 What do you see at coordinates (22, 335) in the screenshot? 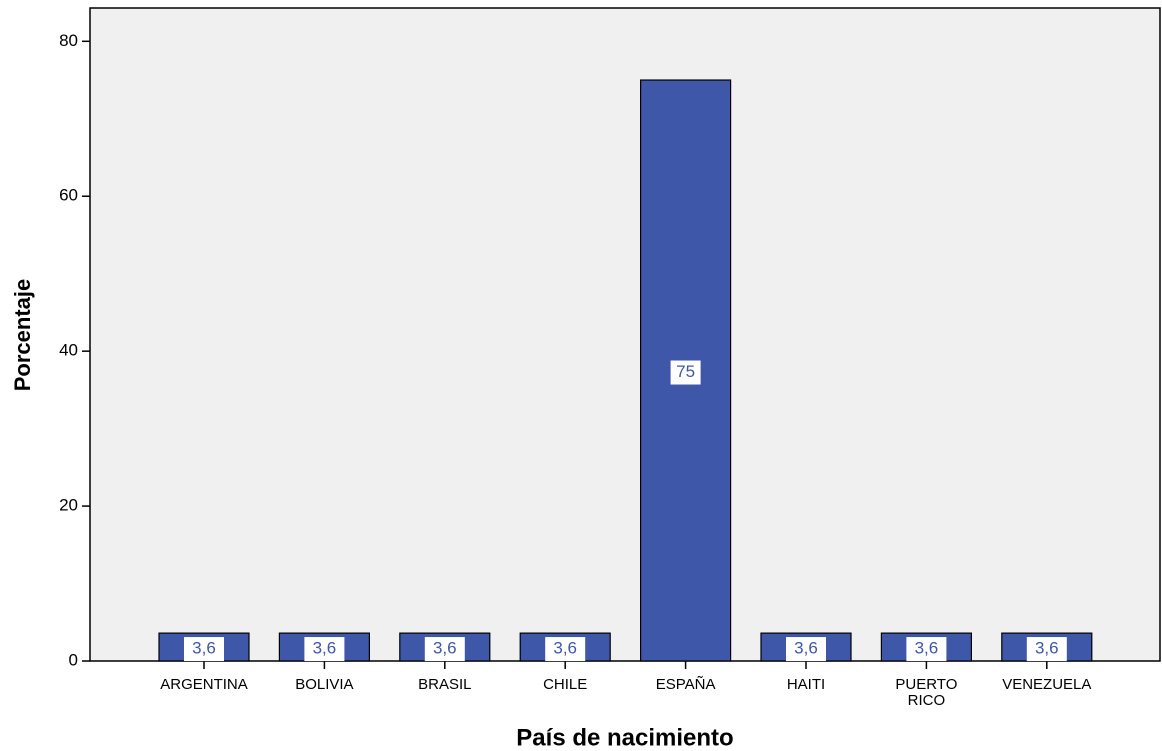
I see `y-axis-label: Porcentaje` at bounding box center [22, 335].